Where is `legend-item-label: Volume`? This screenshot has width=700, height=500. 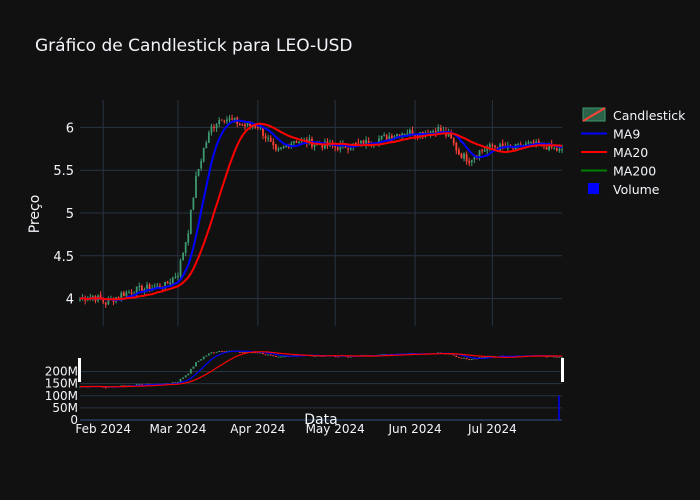
legend-item-label: Volume is located at coordinates (636, 189).